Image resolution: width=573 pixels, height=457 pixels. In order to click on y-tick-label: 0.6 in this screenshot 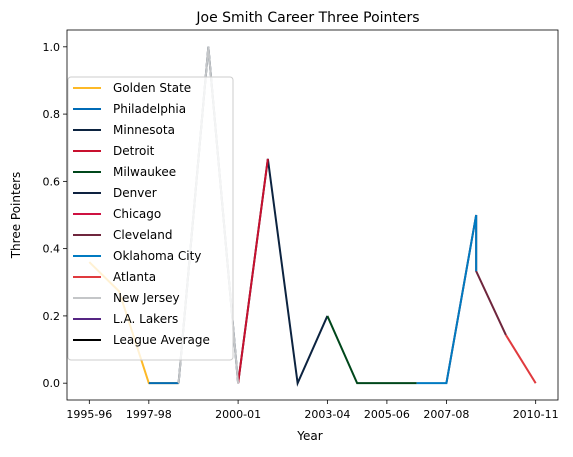, I will do `click(52, 181)`.